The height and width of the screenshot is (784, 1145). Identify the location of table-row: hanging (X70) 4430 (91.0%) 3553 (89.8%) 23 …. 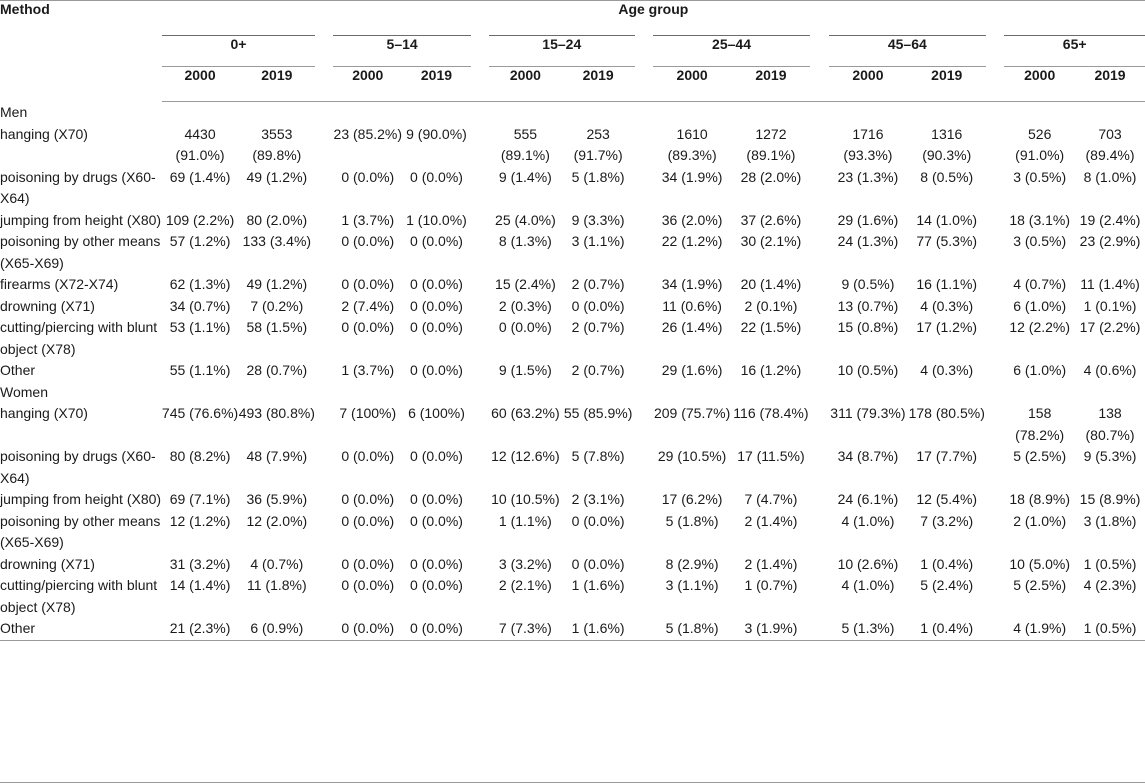
(572, 145).